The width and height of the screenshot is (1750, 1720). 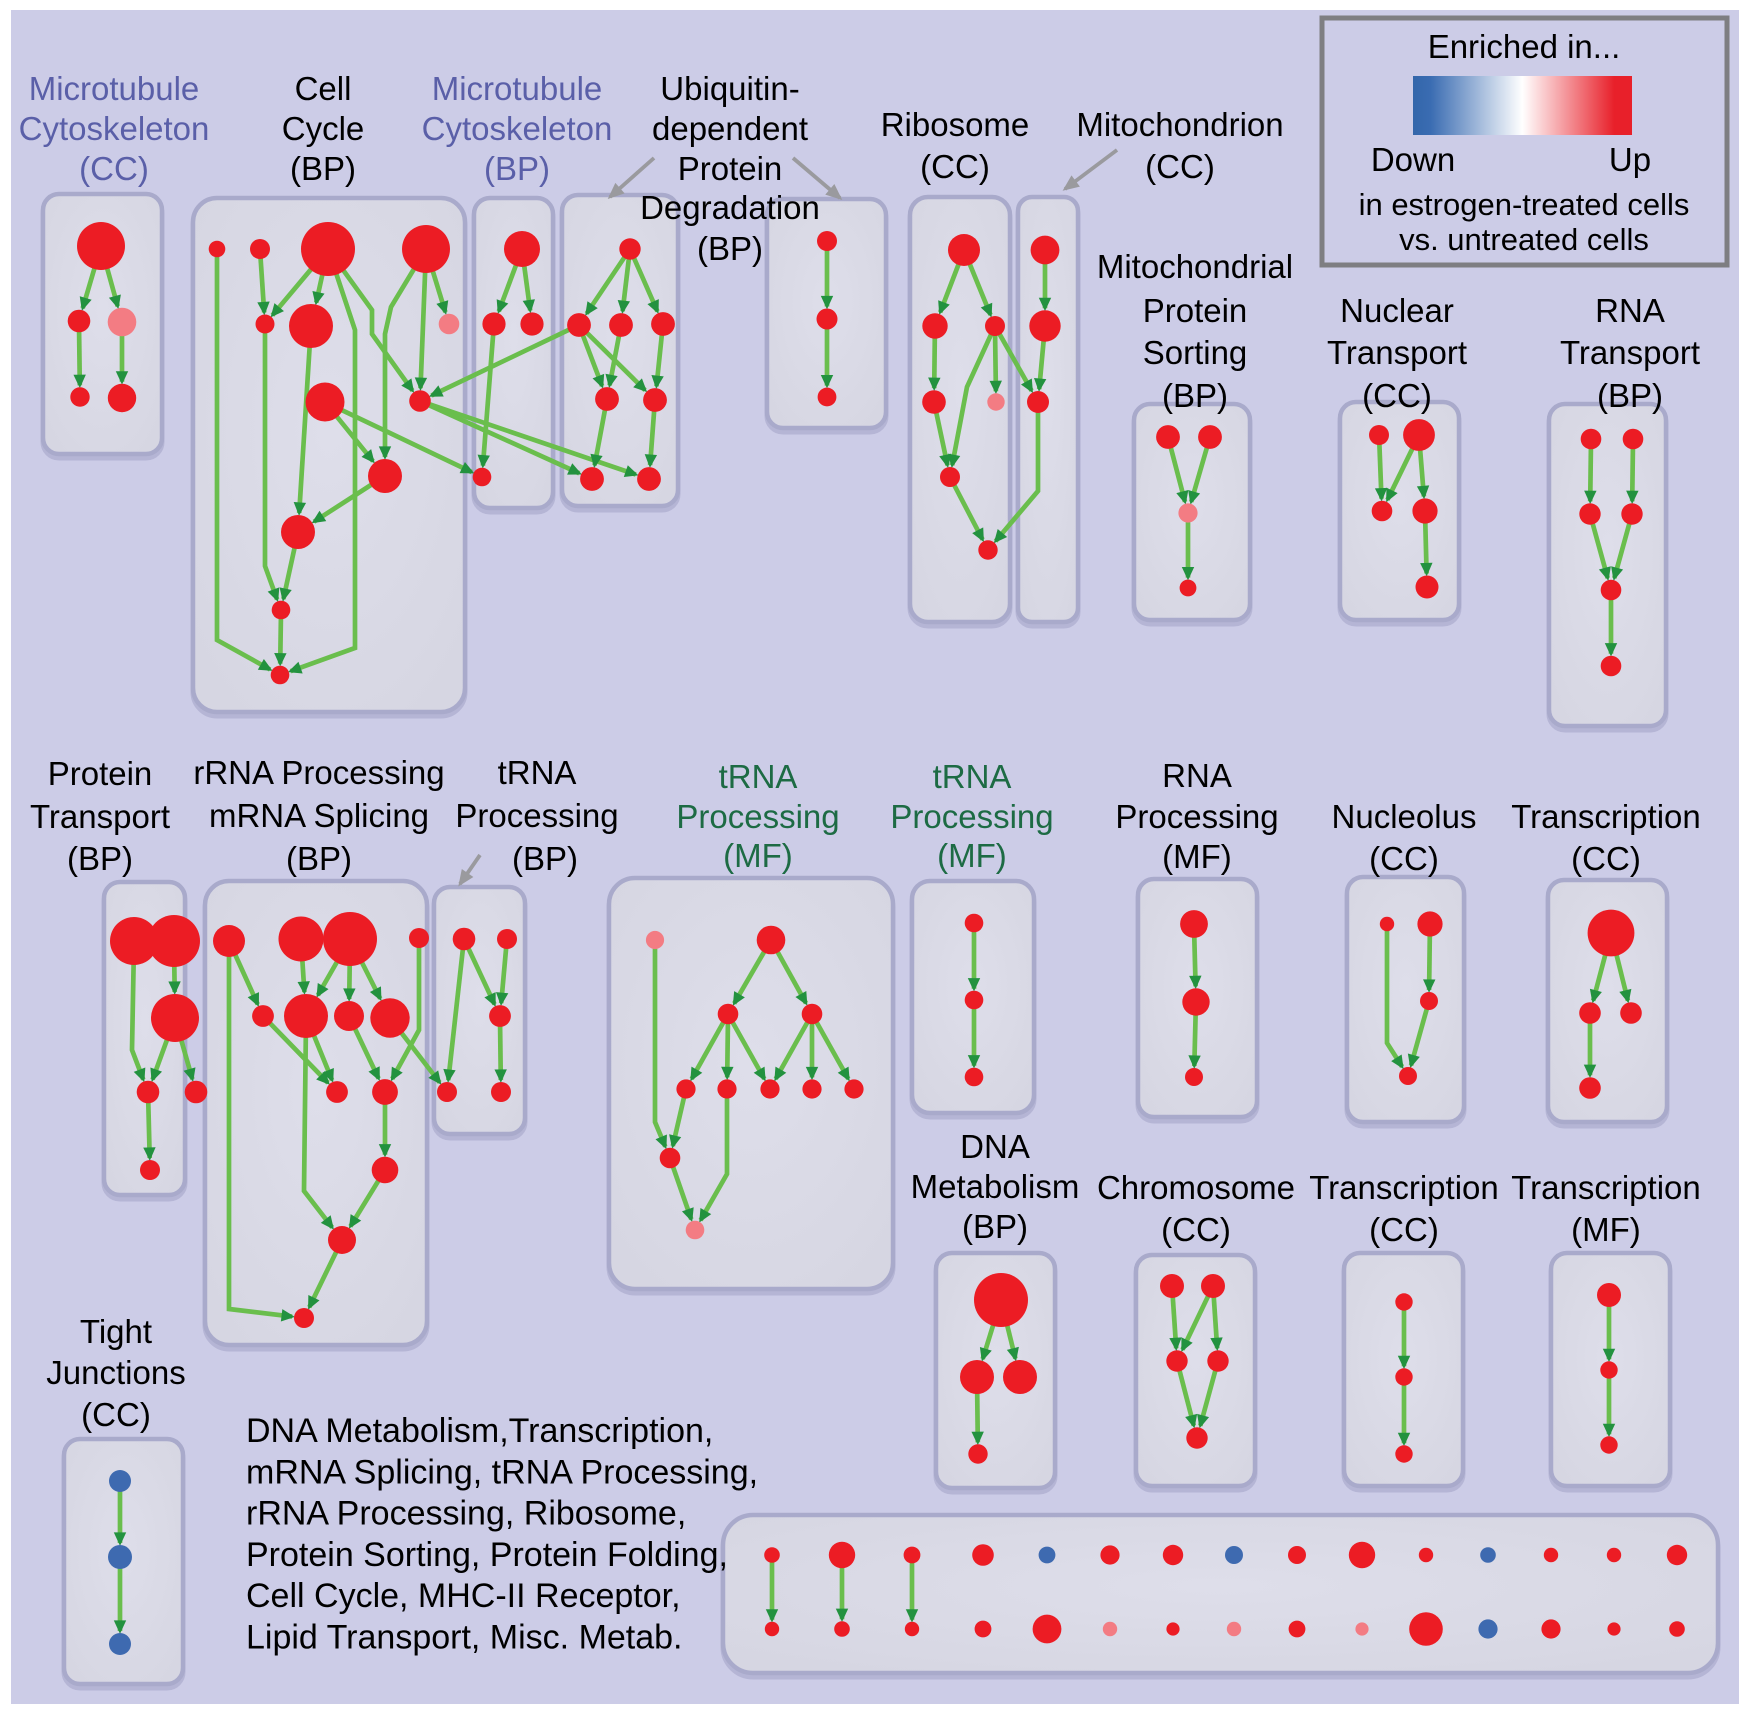 What do you see at coordinates (1397, 310) in the screenshot?
I see `svg-text: Nuclear` at bounding box center [1397, 310].